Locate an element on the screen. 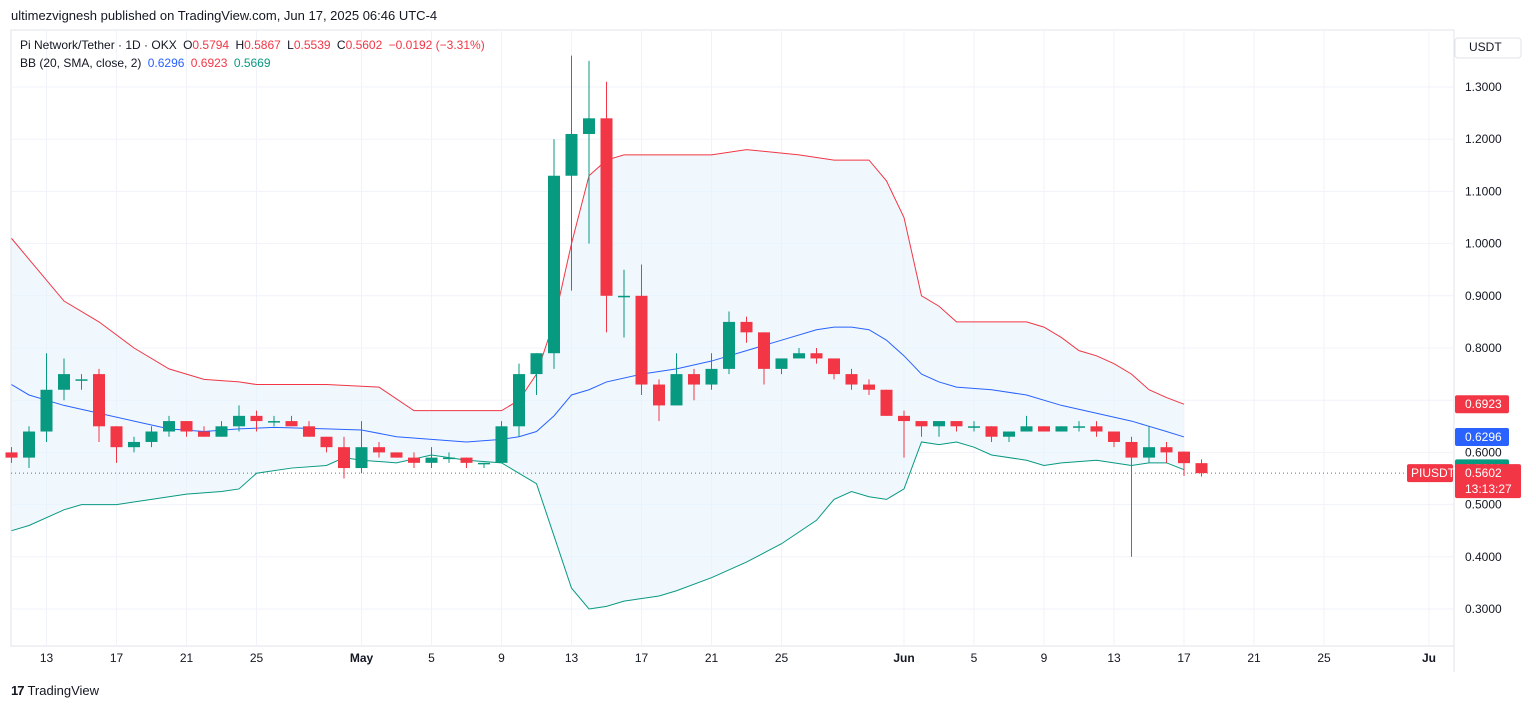 This screenshot has height=709, width=1536. brand-label: TradingView is located at coordinates (63, 690).